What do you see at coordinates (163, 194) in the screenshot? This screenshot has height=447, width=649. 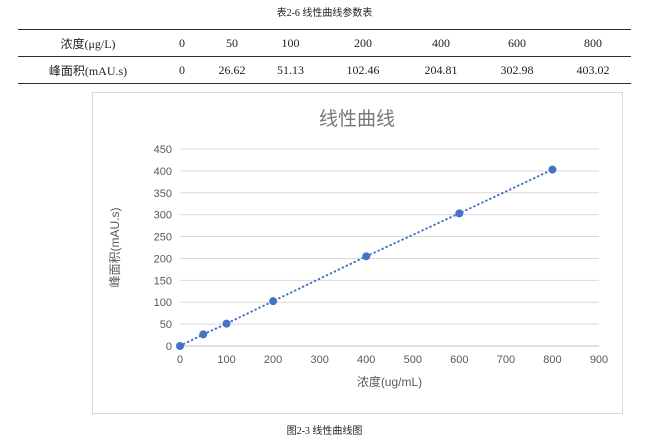 I see `y-tick-label: 350` at bounding box center [163, 194].